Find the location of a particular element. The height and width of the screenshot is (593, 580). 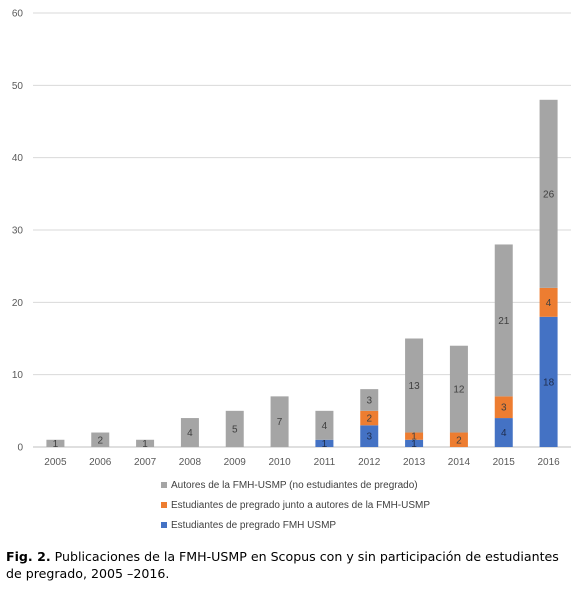

x-tick-label: 2016 is located at coordinates (548, 462).